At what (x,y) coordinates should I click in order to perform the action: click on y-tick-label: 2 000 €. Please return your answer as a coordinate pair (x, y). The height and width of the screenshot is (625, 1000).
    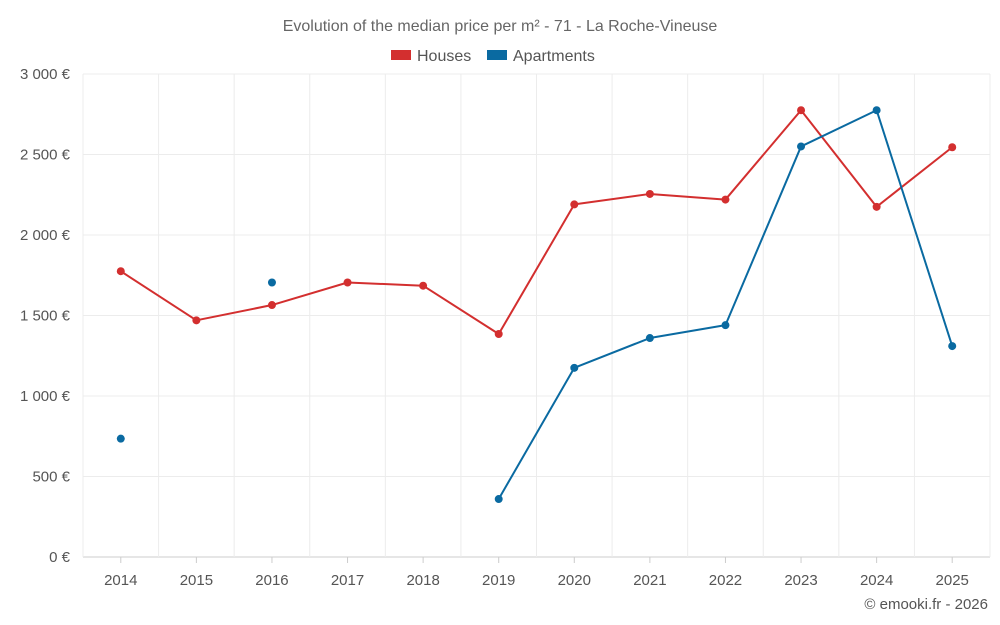
    Looking at the image, I should click on (45, 235).